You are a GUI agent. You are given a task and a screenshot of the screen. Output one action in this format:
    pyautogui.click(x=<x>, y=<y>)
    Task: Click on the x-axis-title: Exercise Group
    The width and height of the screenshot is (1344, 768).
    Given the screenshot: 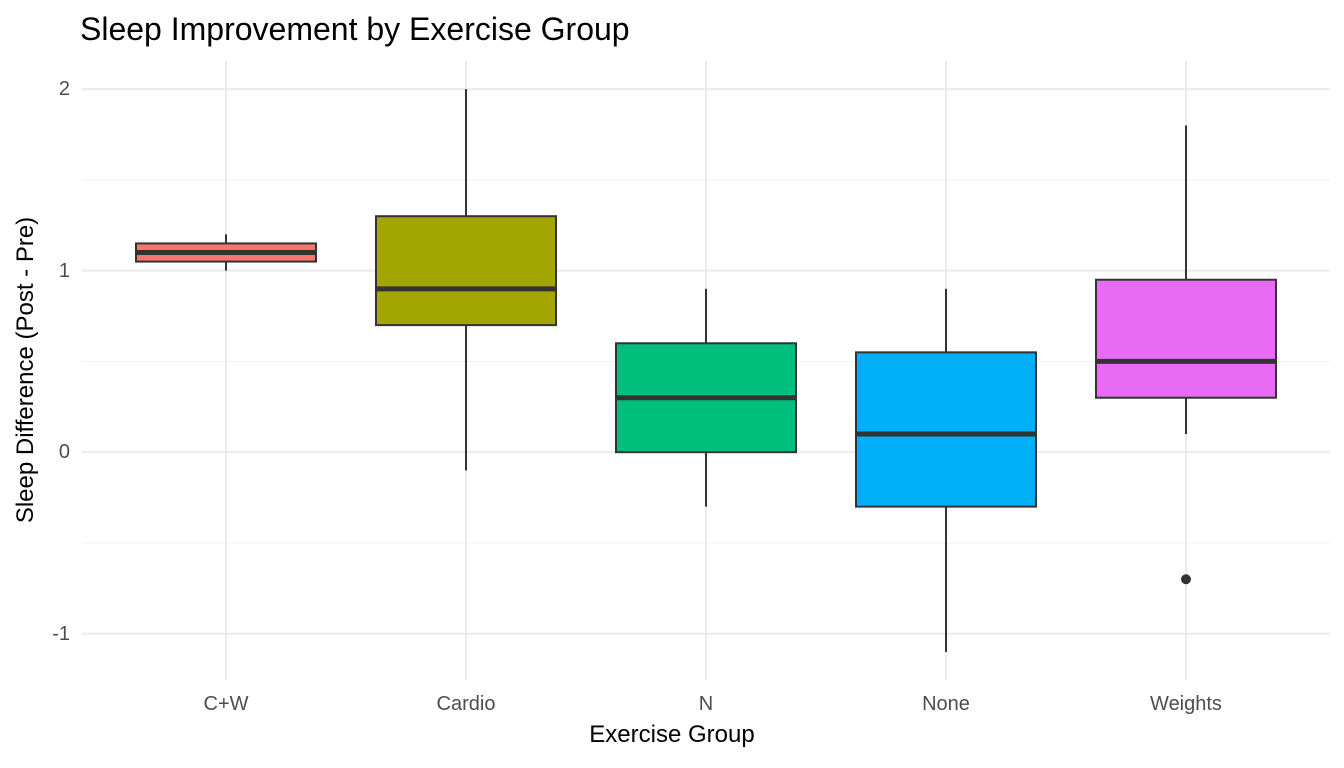 What is the action you would take?
    pyautogui.click(x=672, y=735)
    